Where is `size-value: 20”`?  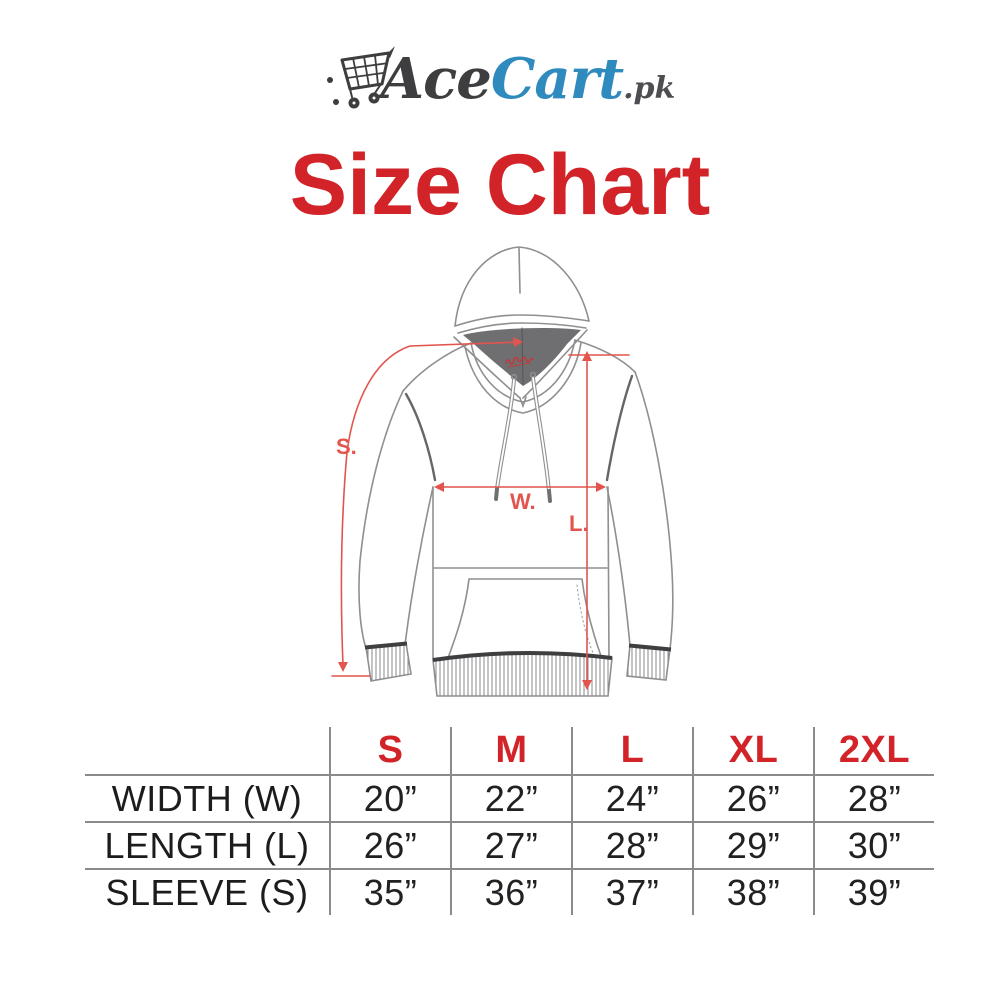 size-value: 20” is located at coordinates (389, 797).